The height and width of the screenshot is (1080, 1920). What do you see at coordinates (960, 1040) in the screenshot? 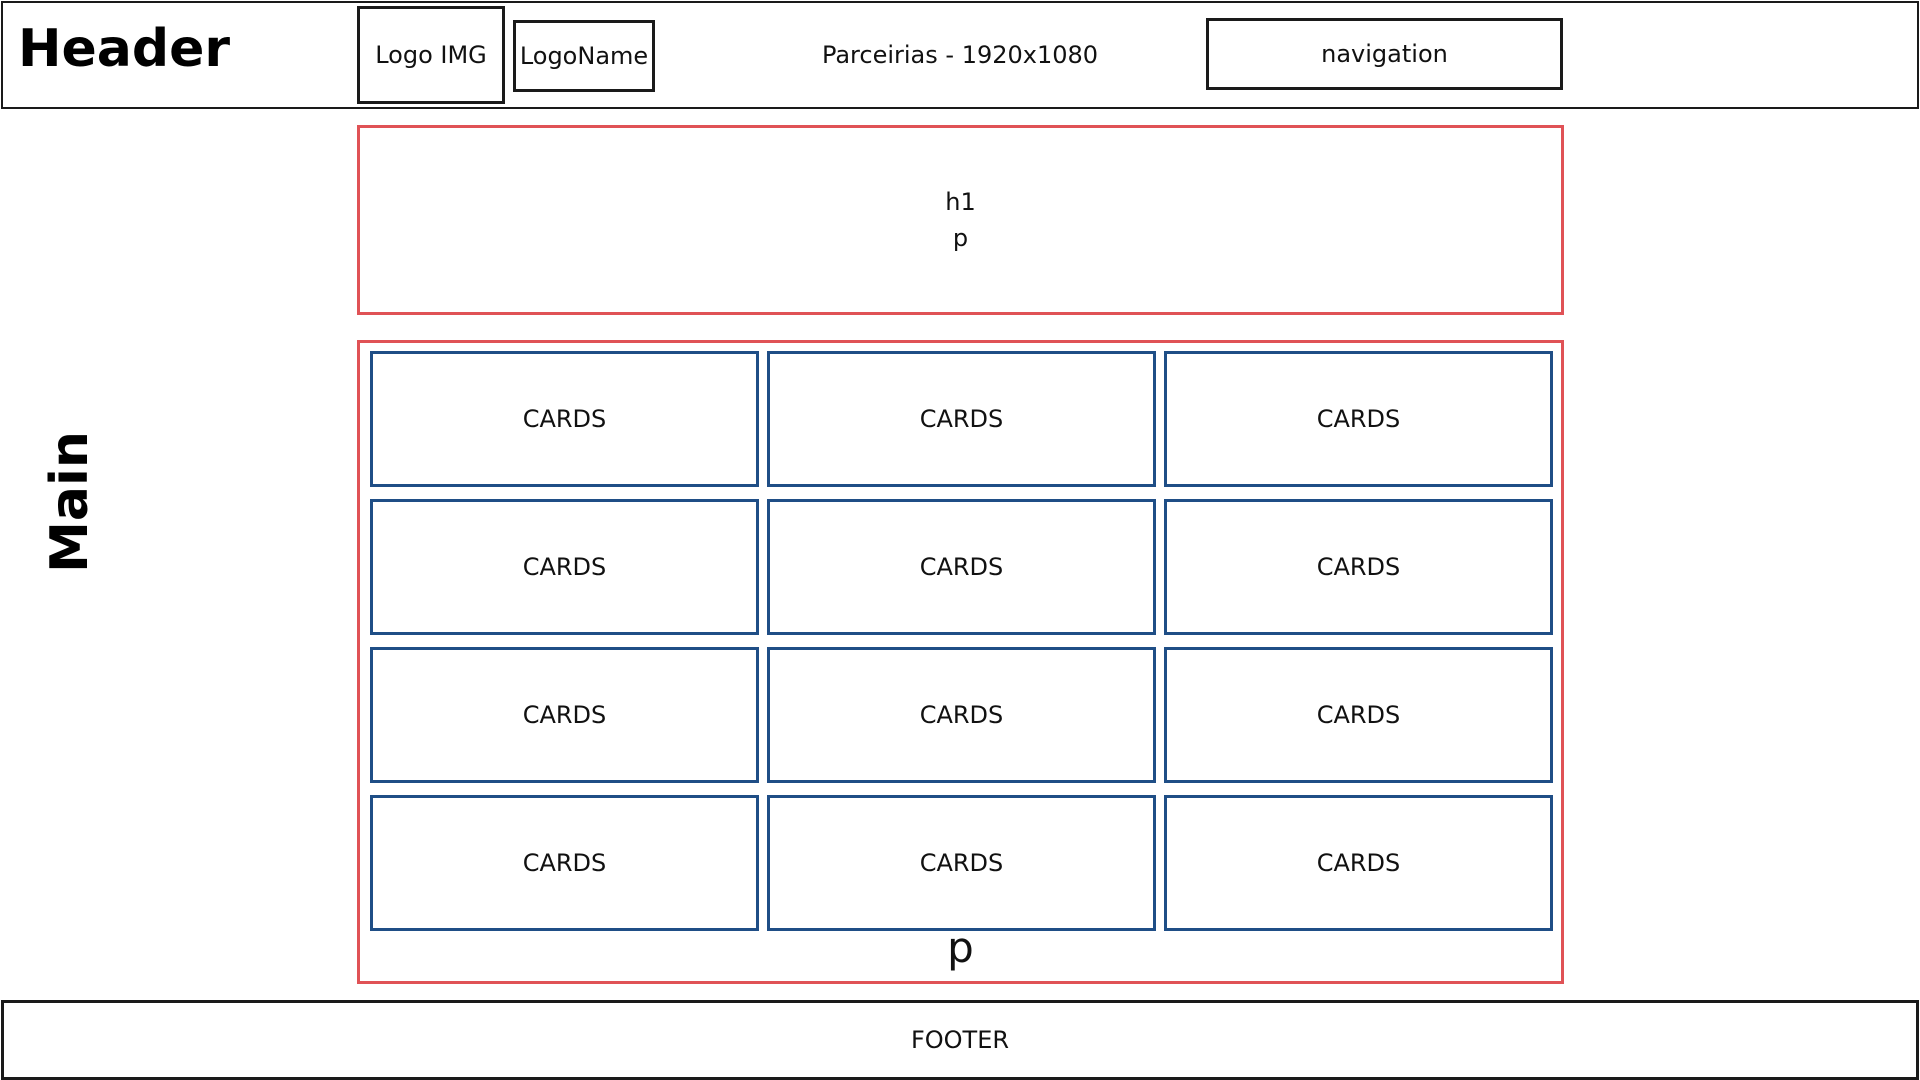
I see `footer-bar: FOOTER` at bounding box center [960, 1040].